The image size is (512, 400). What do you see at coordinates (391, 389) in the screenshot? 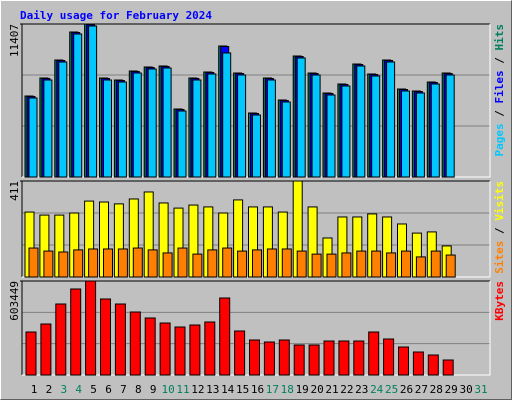
I see `x-tick-label: 25` at bounding box center [391, 389].